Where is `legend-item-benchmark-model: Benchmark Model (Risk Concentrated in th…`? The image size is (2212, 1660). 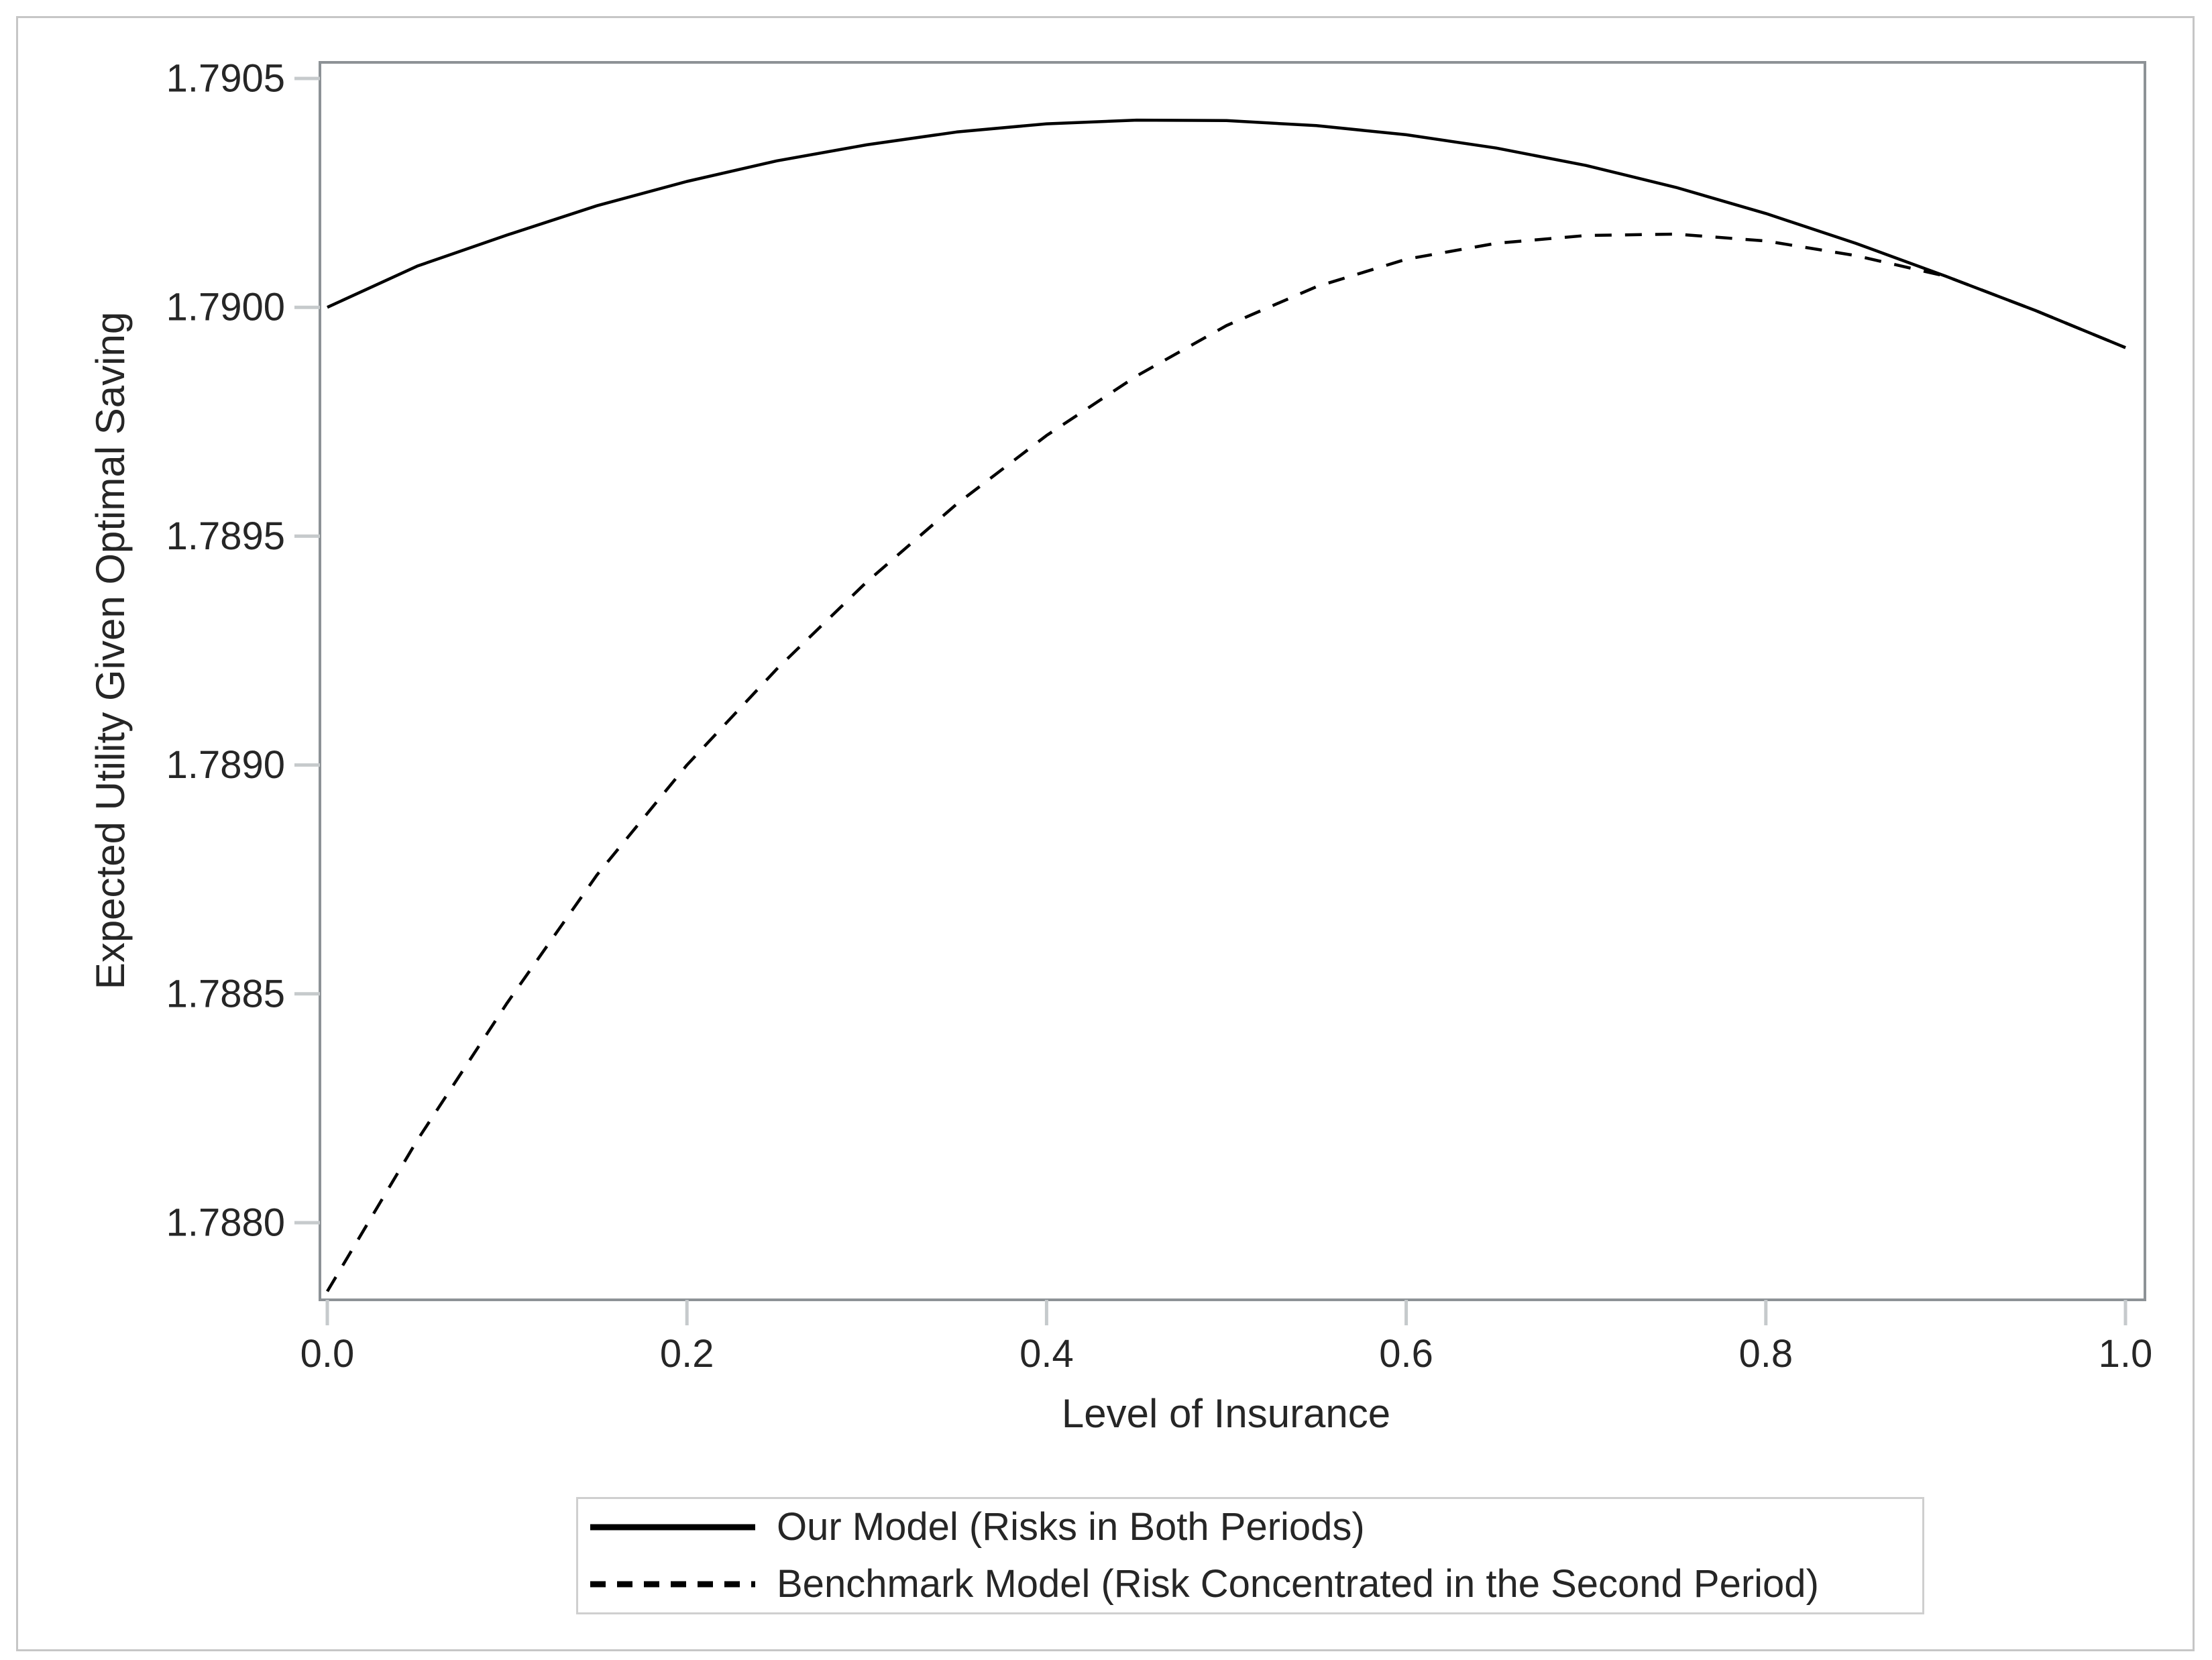
legend-item-benchmark-model: Benchmark Model (Risk Concentrated in th… is located at coordinates (1250, 1585).